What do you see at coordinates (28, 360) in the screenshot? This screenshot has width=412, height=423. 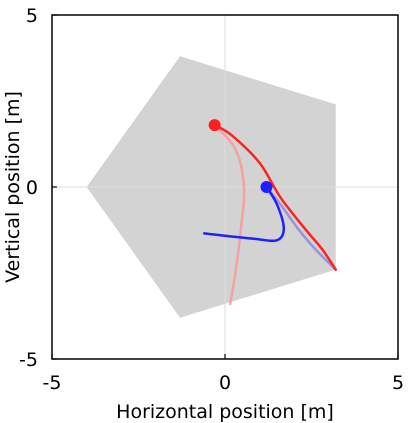 I see `y-tick-label: -5` at bounding box center [28, 360].